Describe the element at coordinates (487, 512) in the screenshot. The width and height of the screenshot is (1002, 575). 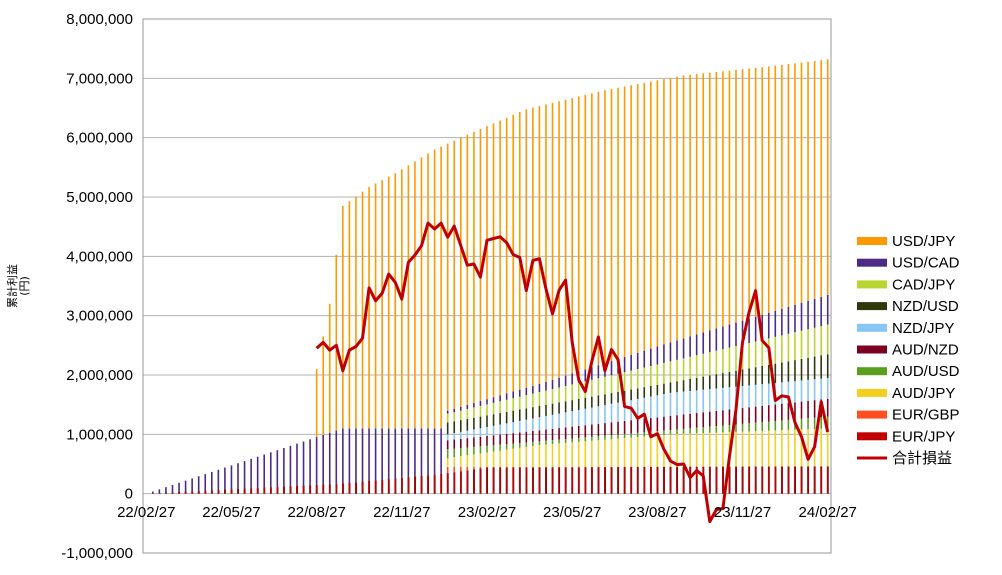
I see `x-tick-label: 23/02/27` at that location.